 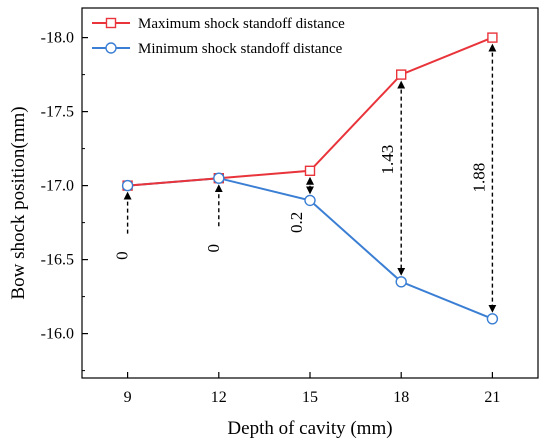 I want to click on x-tick-label: 15, so click(x=310, y=397).